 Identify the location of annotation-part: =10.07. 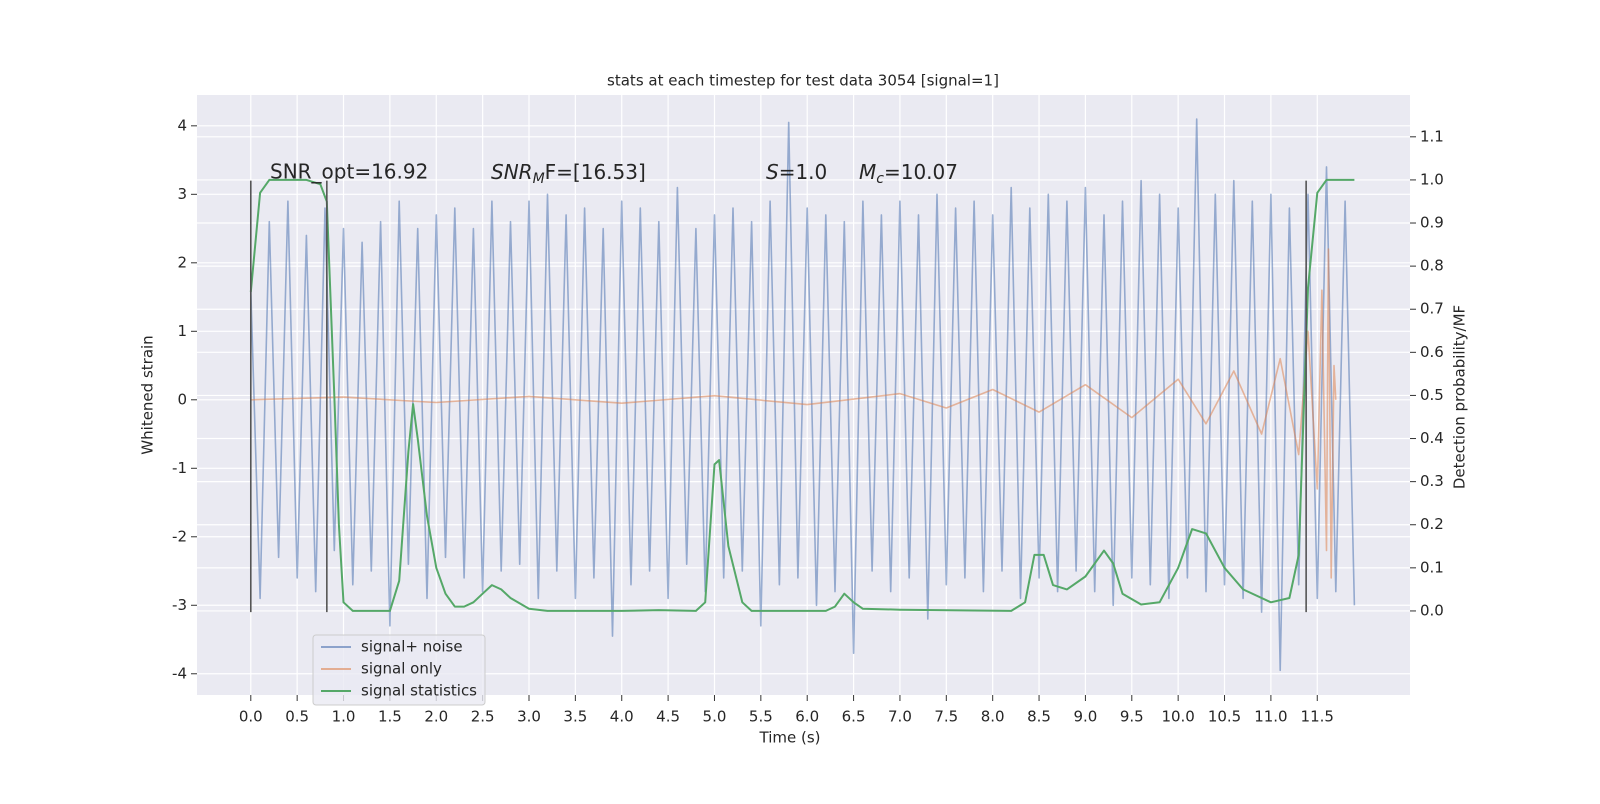
(921, 172).